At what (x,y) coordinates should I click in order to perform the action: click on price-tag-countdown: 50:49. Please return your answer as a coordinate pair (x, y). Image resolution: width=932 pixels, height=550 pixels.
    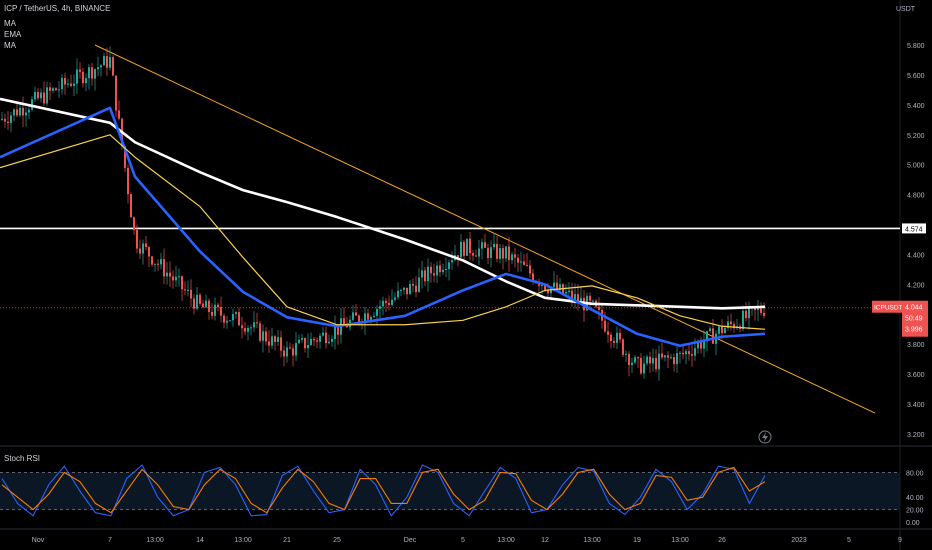
    Looking at the image, I should click on (914, 319).